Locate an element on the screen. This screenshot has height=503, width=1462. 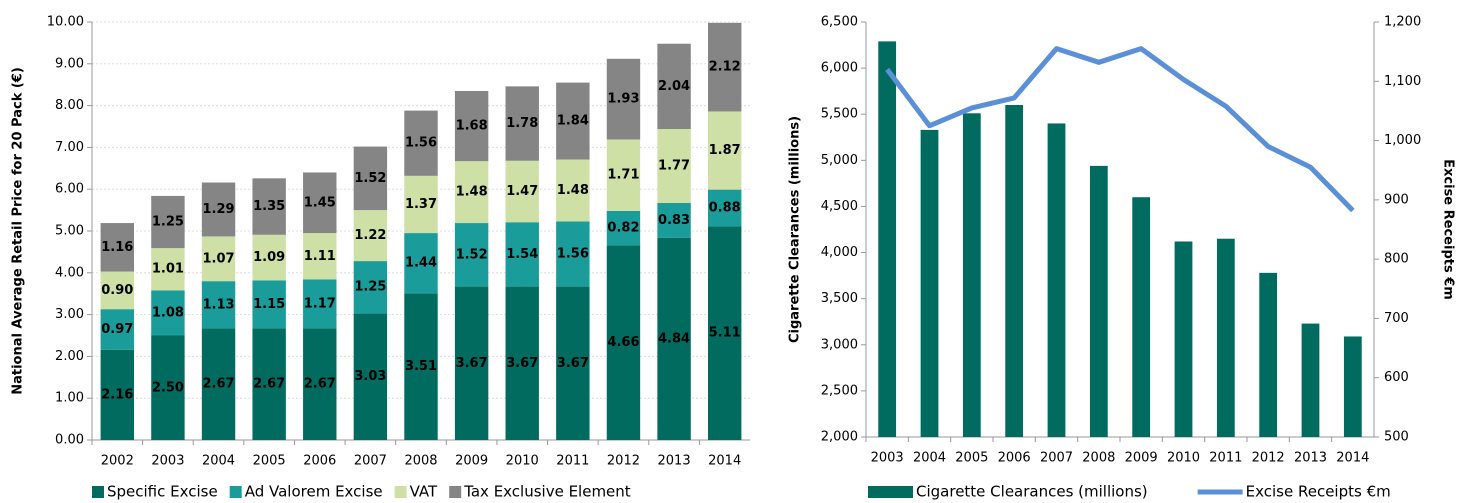
legend-label: Ad Valorem Excise is located at coordinates (314, 492).